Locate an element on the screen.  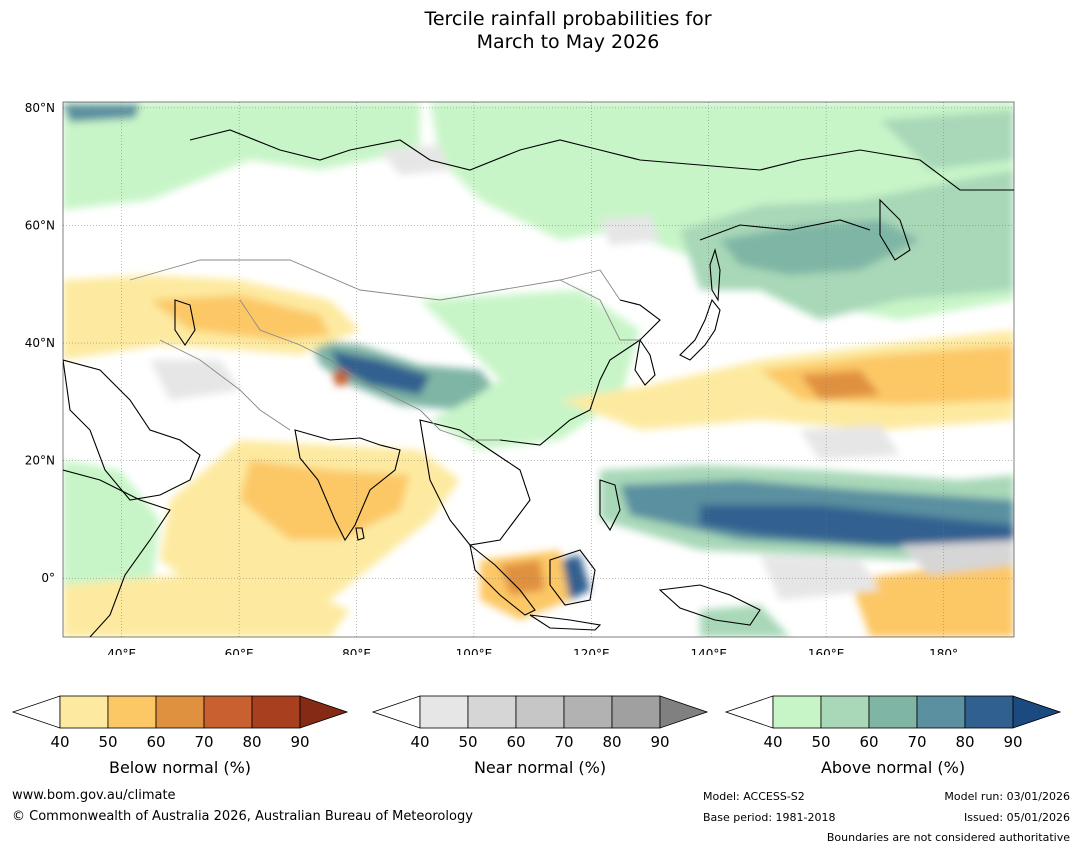
coast-kamchatka is located at coordinates (895, 229).